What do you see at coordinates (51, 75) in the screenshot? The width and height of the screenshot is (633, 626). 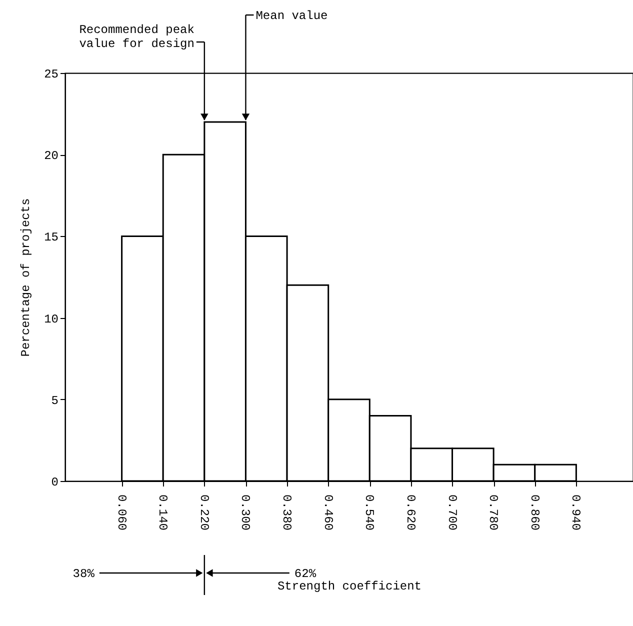 I see `y-tick-label: 25` at bounding box center [51, 75].